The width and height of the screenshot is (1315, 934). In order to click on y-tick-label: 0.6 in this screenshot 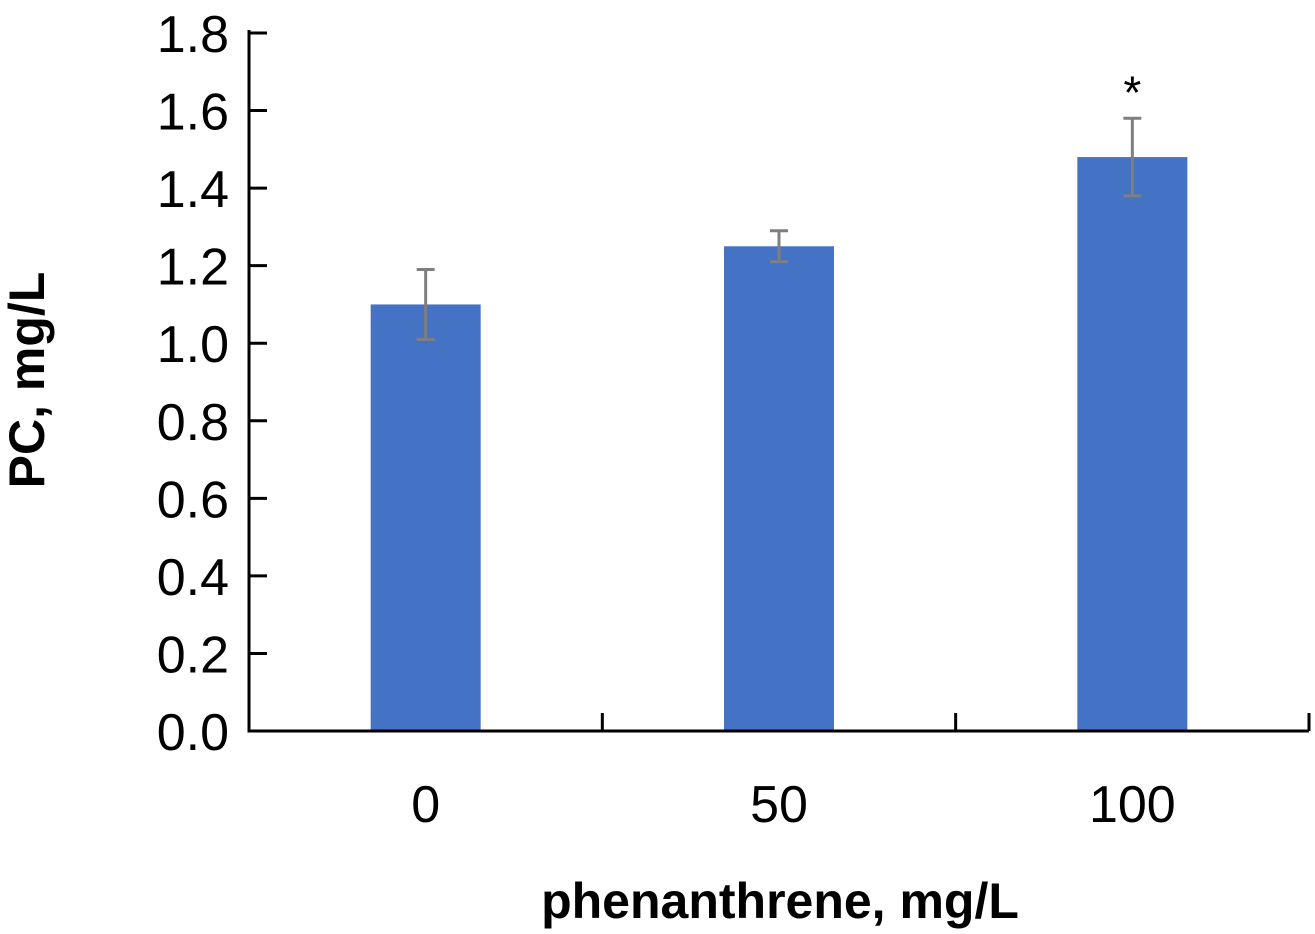, I will do `click(193, 500)`.